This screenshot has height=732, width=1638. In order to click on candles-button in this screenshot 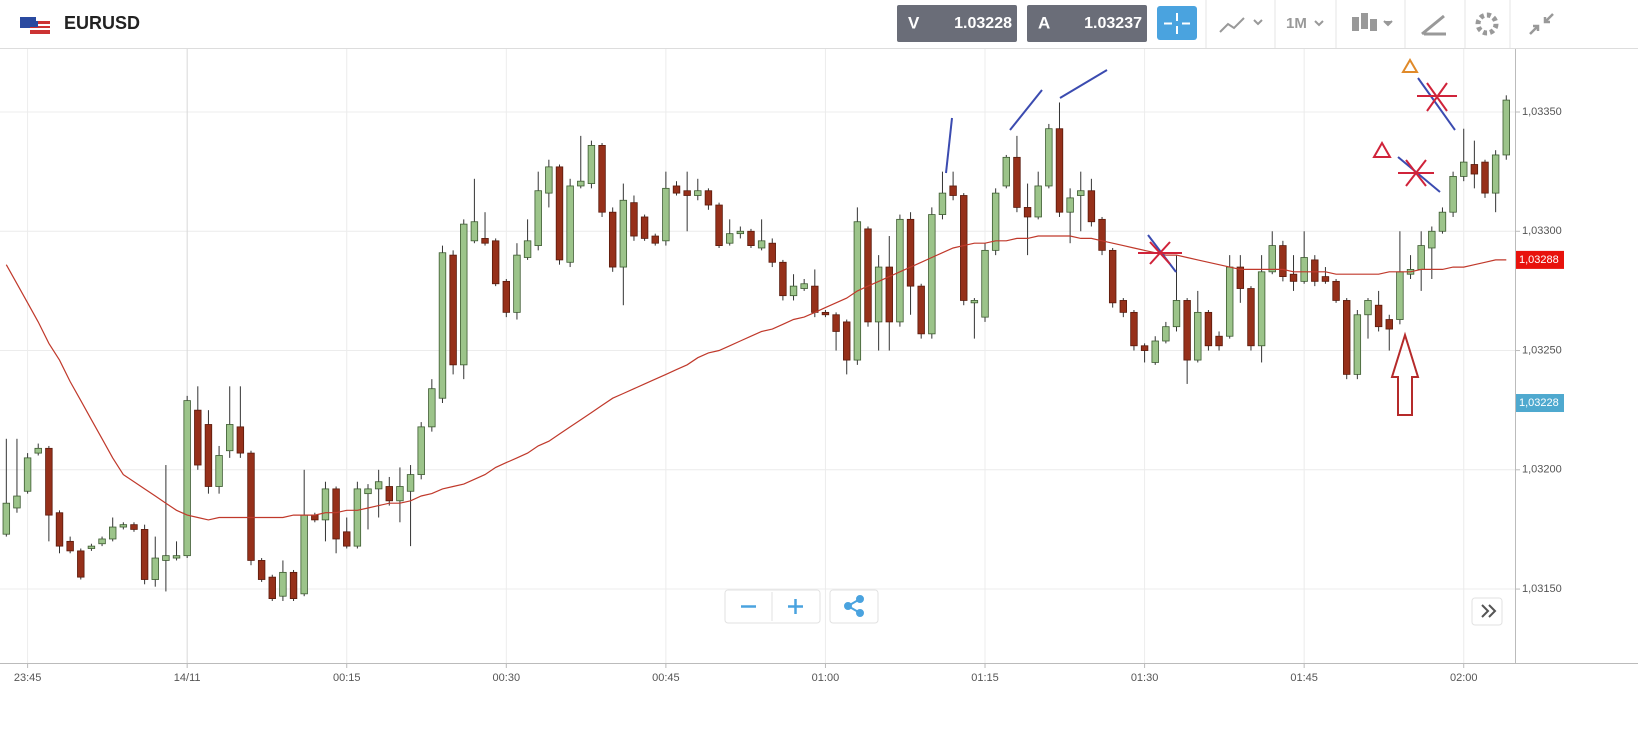, I will do `click(1372, 22)`.